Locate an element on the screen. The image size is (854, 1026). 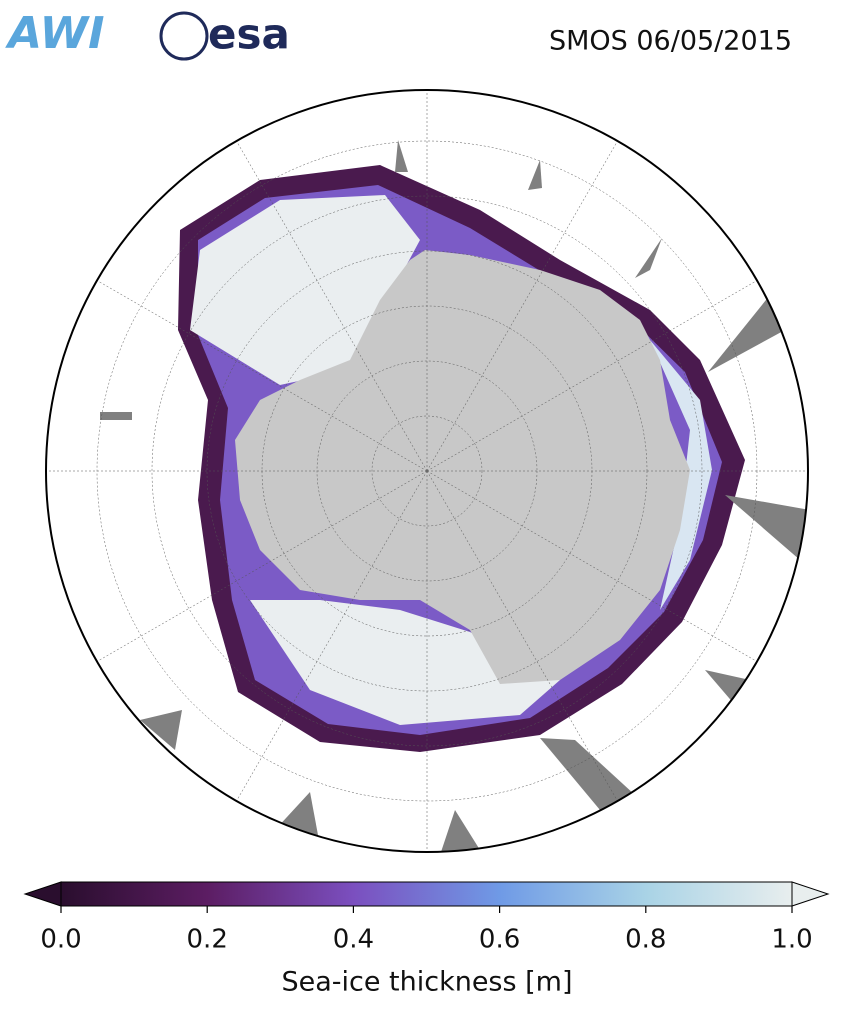
colorbar-extend-low is located at coordinates (42, 894).